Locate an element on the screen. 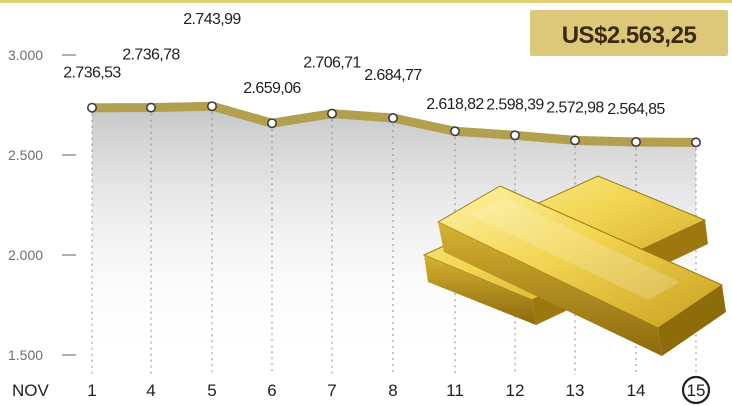  x-tick-label: 7 is located at coordinates (331, 390).